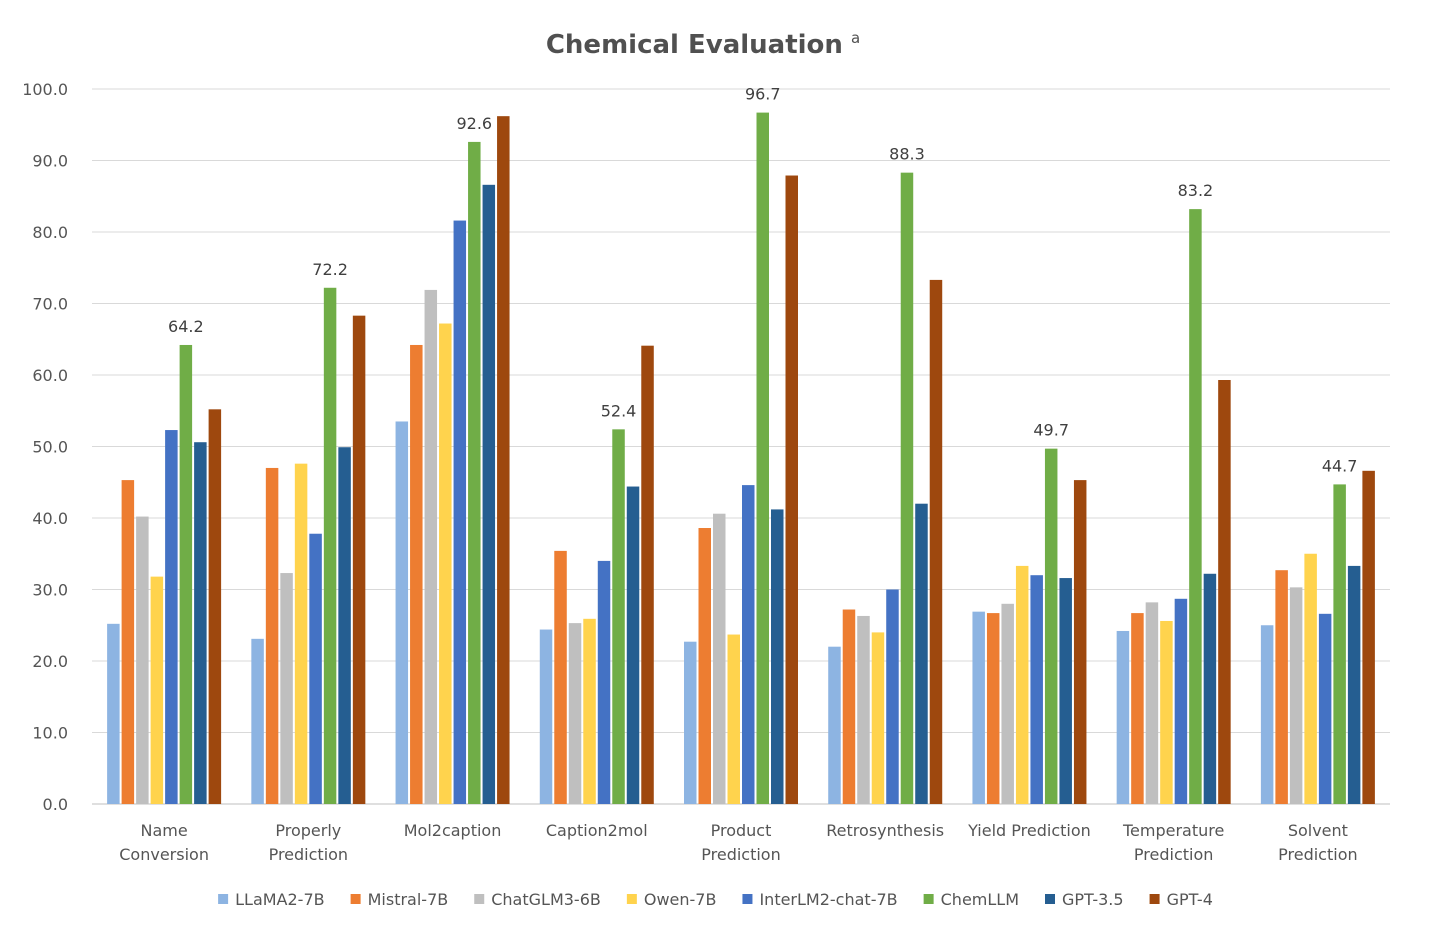  I want to click on x-tick-label: Name, so click(164, 830).